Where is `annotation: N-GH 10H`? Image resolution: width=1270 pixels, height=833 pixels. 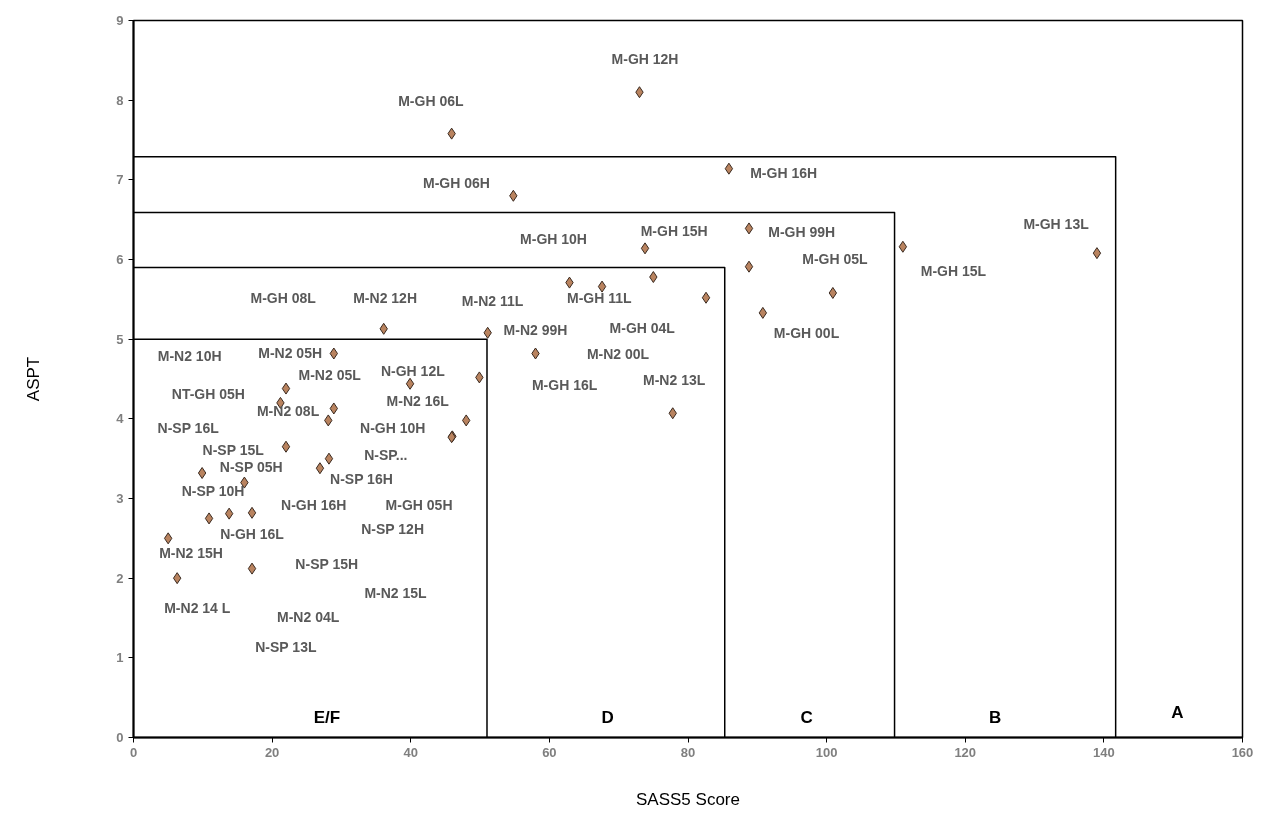 annotation: N-GH 10H is located at coordinates (393, 428).